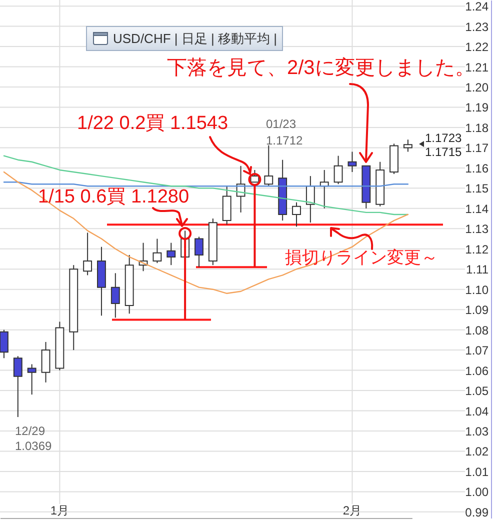  Describe the element at coordinates (206, 185) in the screenshot. I see `line-series` at that location.